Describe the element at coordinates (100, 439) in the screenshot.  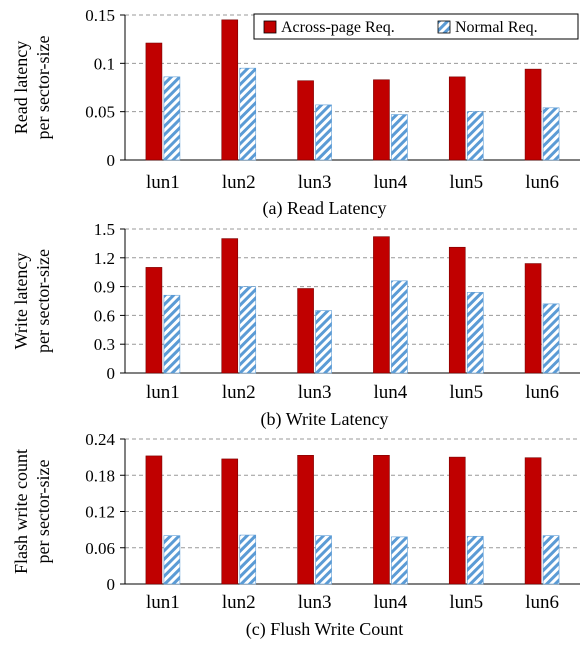
I see `y-tick-label: 0.24` at that location.